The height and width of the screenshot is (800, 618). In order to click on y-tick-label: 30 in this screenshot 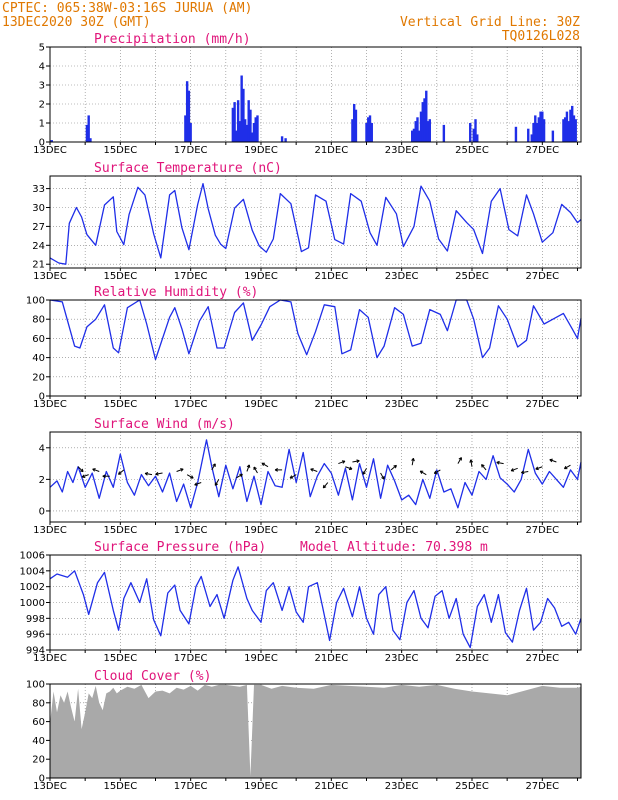, I will do `click(38, 208)`.